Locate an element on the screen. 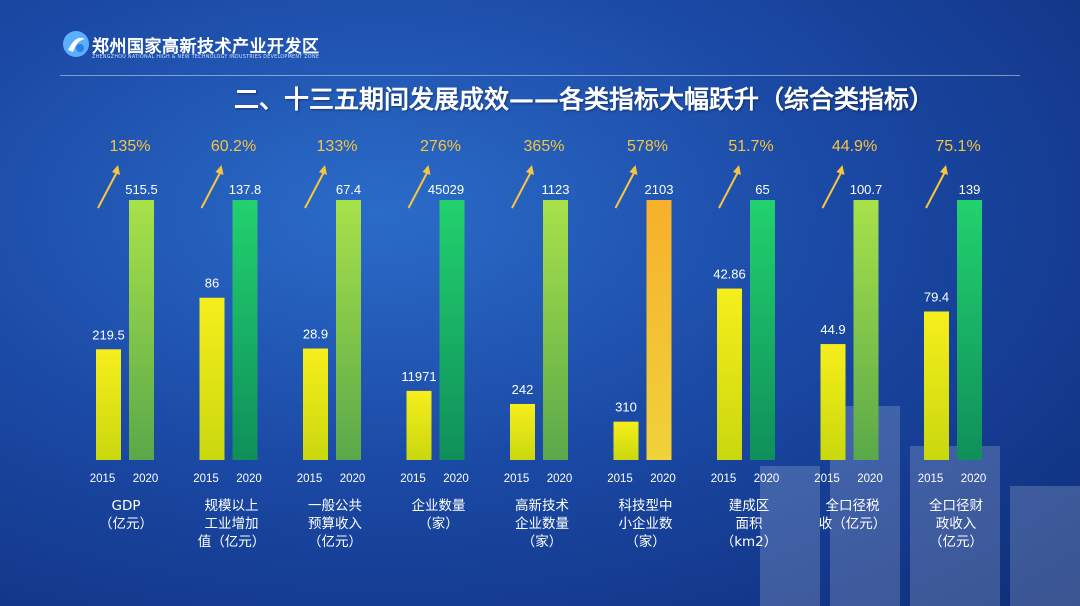 The image size is (1080, 606). growth-rate-label: 135% is located at coordinates (130, 146).